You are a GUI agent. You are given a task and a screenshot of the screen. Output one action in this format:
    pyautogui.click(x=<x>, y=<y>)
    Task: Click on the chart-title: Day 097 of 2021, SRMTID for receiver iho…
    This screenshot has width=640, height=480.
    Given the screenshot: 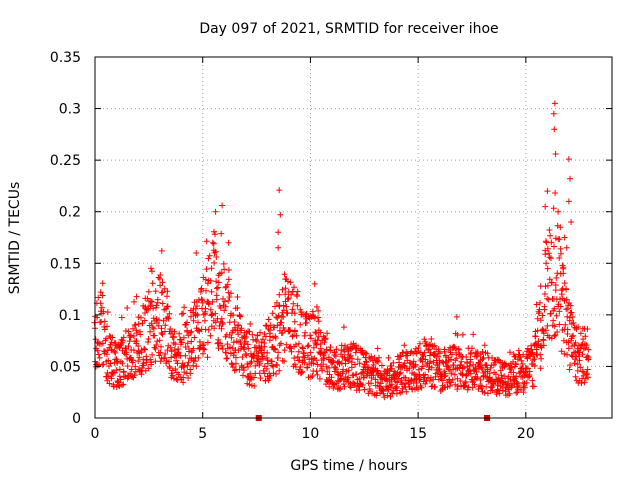 What is the action you would take?
    pyautogui.click(x=348, y=29)
    